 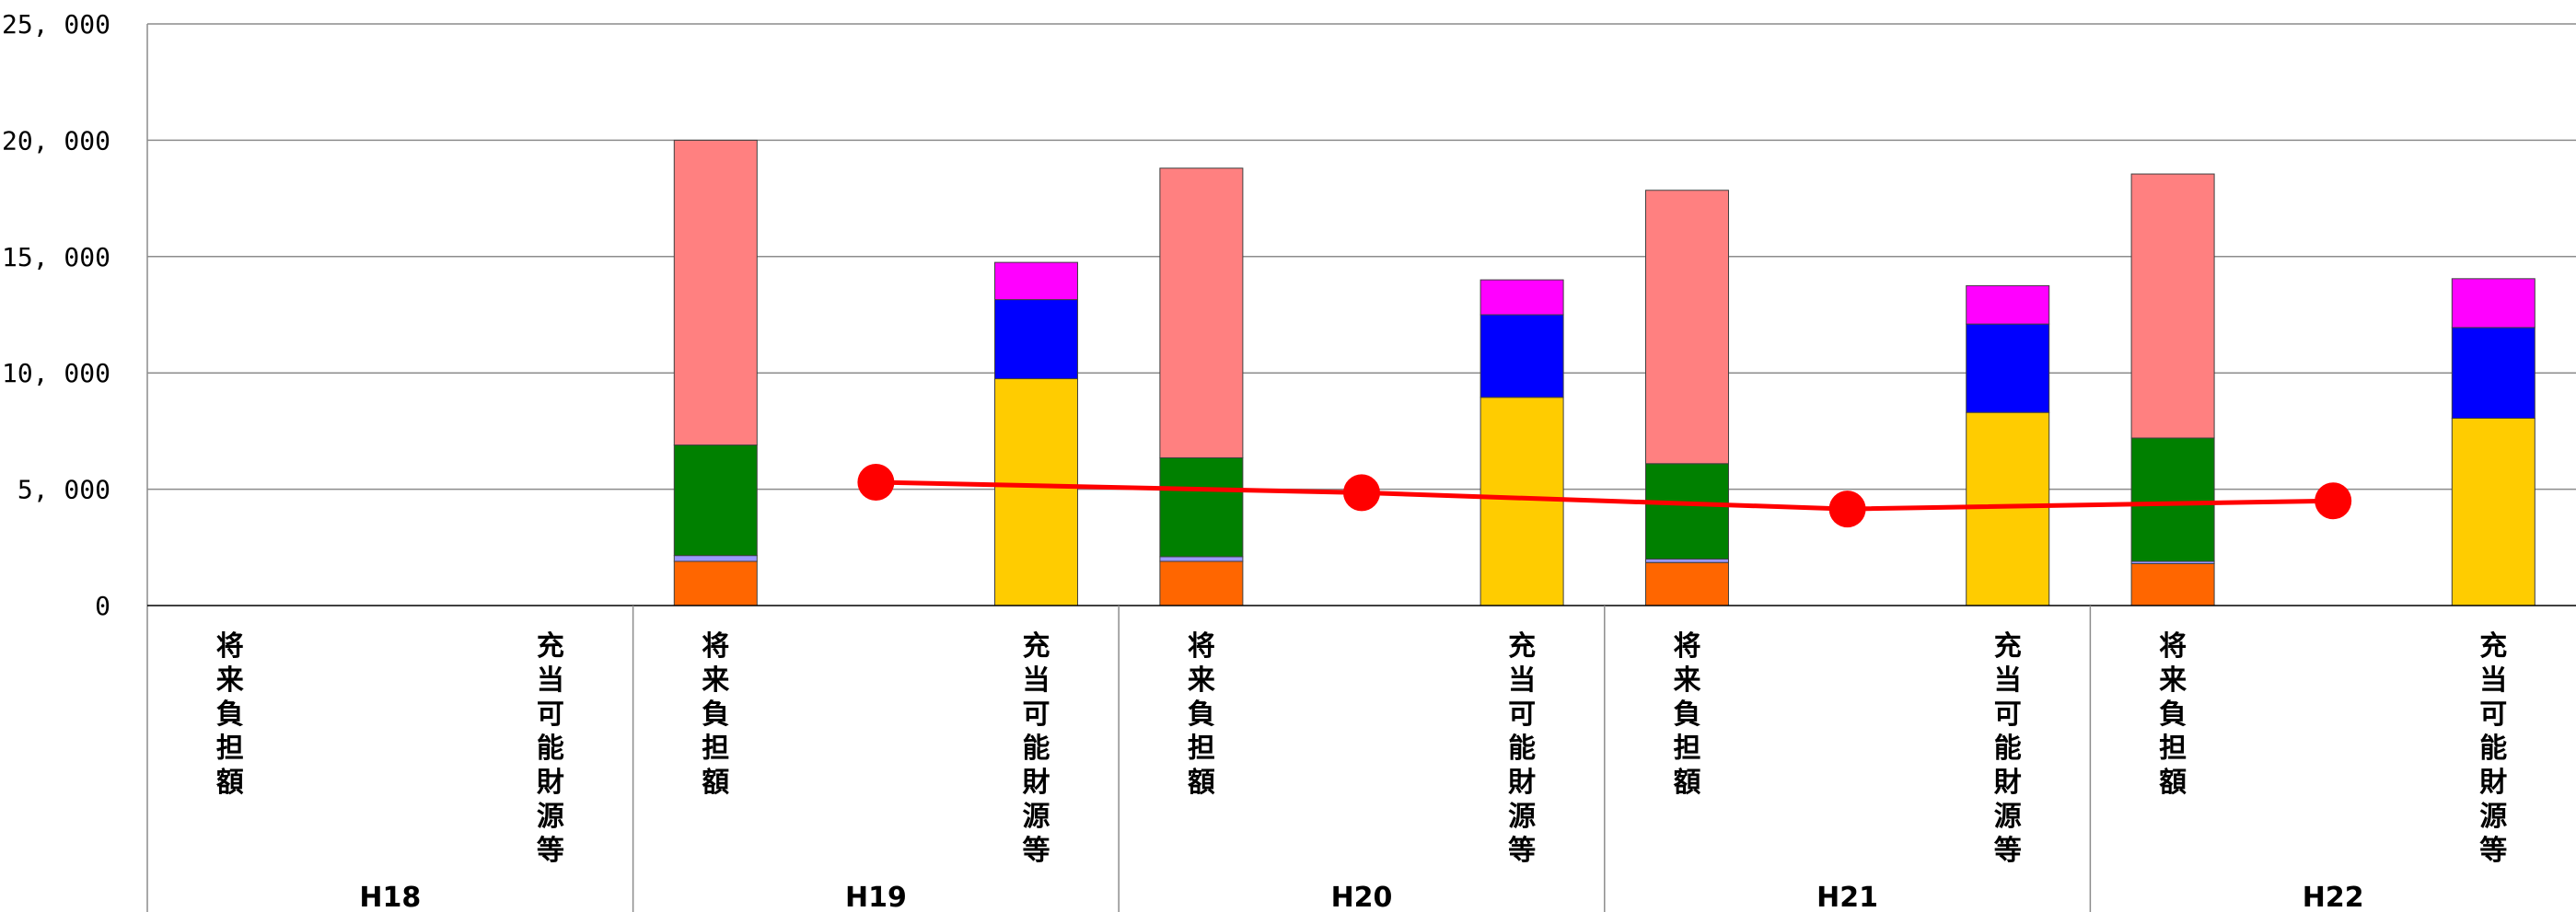 I want to click on group-label: H21, so click(x=1847, y=897).